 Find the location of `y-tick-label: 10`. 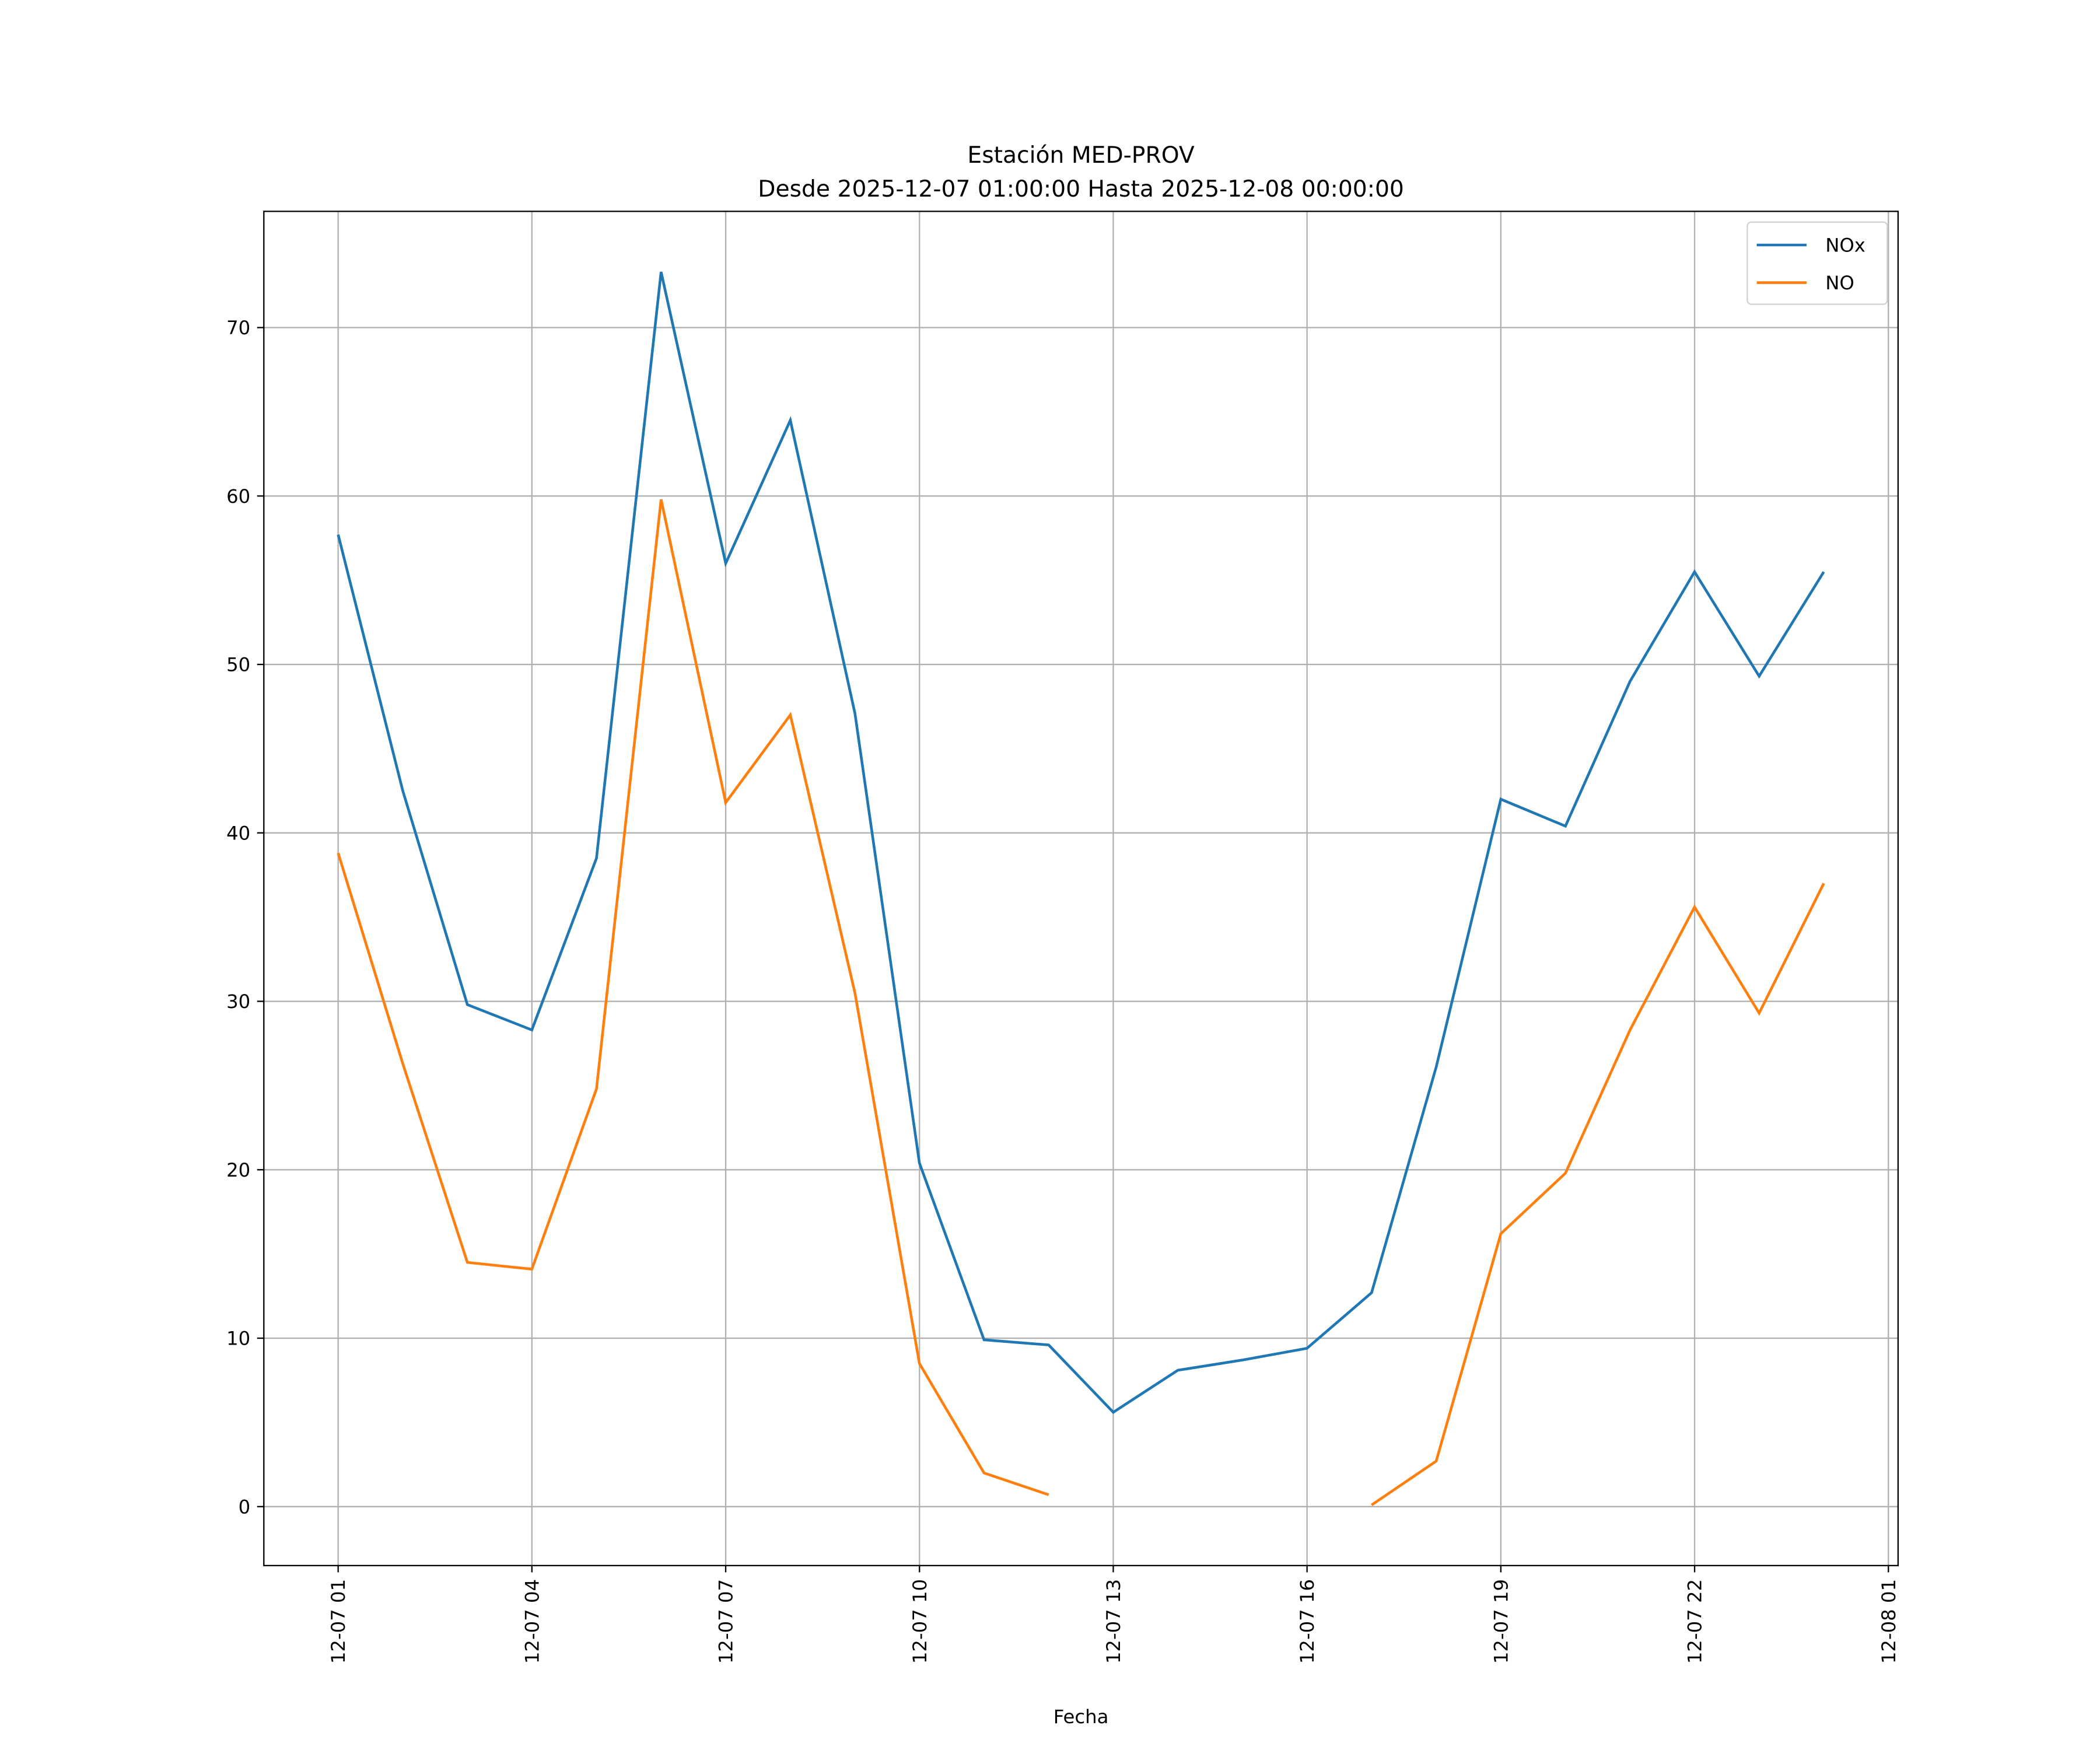

y-tick-label: 10 is located at coordinates (238, 1339).